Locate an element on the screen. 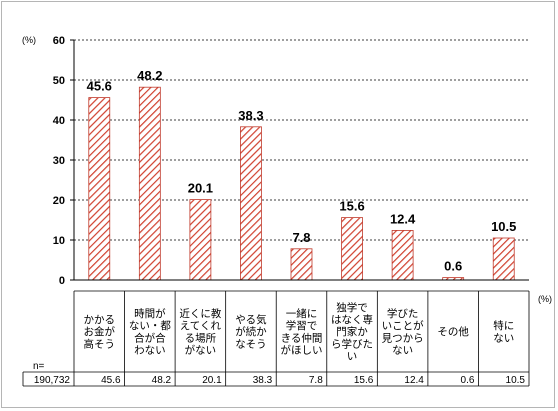 The image size is (558, 411). category-label-2-line-3: がない is located at coordinates (201, 349).